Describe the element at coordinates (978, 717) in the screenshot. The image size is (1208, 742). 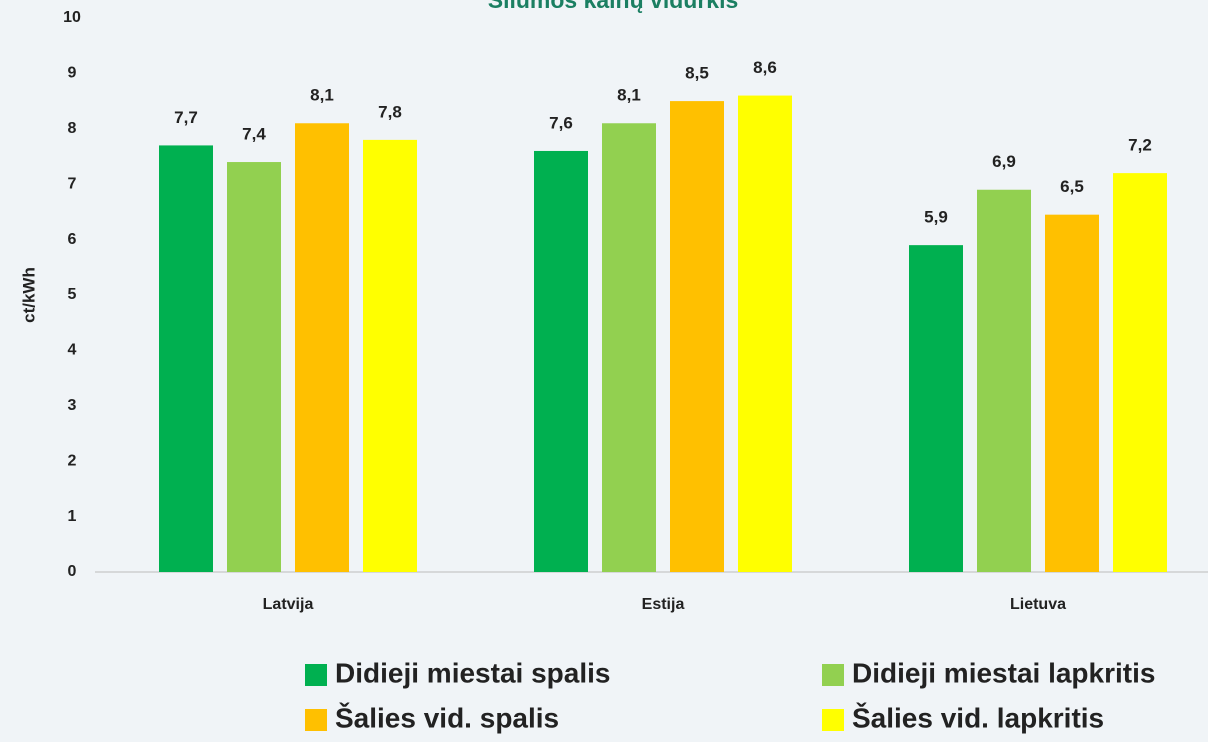
I see `legend-label: Šalies vid. lapkritis` at that location.